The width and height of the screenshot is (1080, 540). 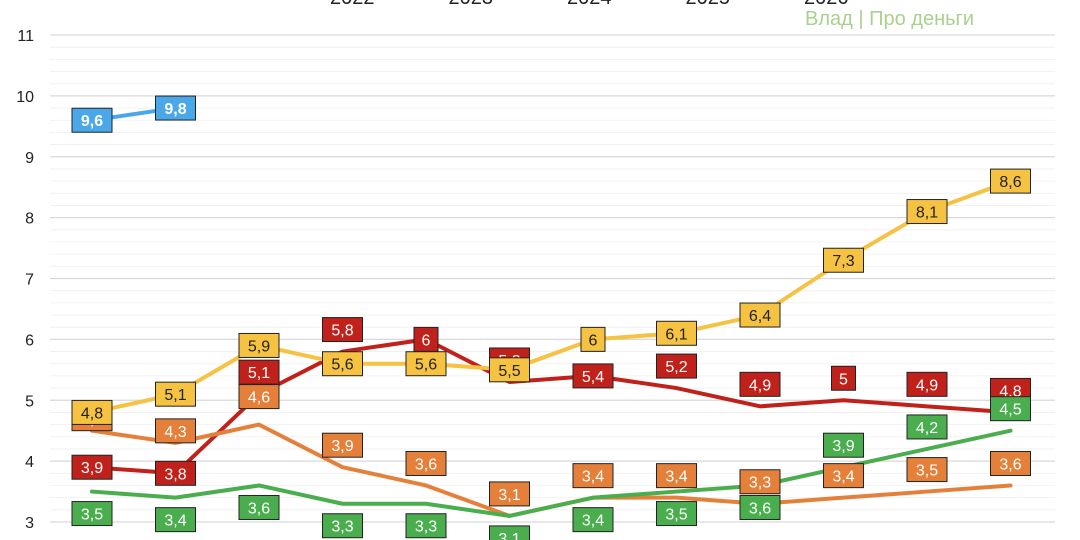 I want to click on legend-item-2023: 2023, so click(x=451, y=5).